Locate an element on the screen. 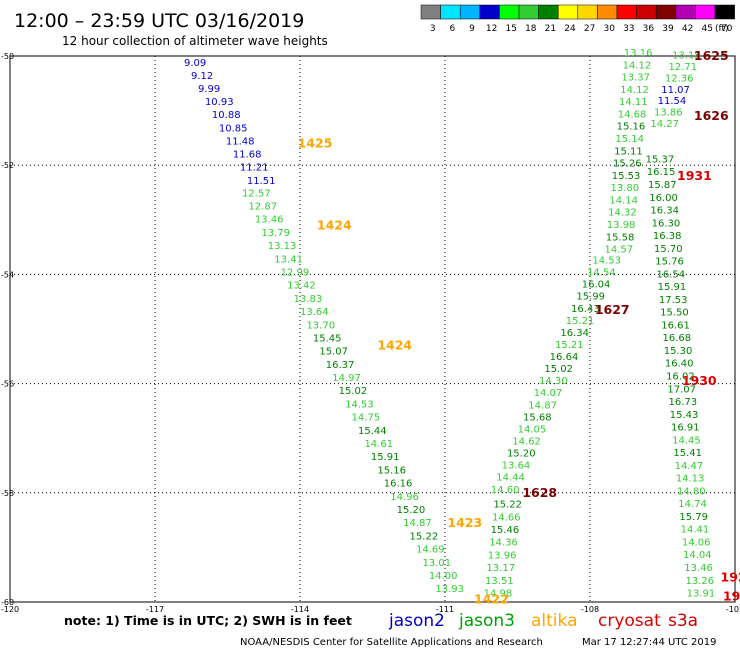  swh-value: 14.06 is located at coordinates (696, 542).